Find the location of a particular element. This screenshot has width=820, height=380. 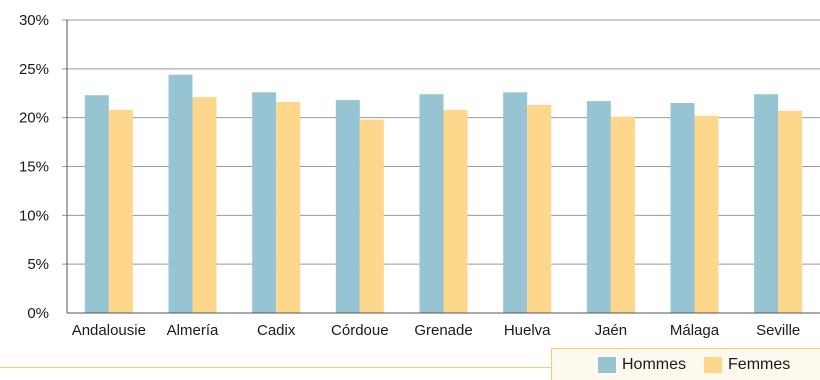

y-axis-tick-labels: 0% 5% 10% 15% 20% 25% 30% is located at coordinates (34, 167).